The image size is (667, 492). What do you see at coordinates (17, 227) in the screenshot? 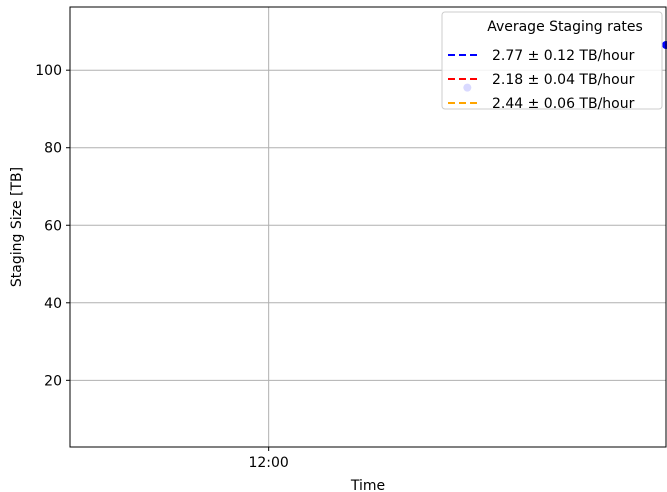
I see `y-axis-label: Staging Size [TB]` at bounding box center [17, 227].